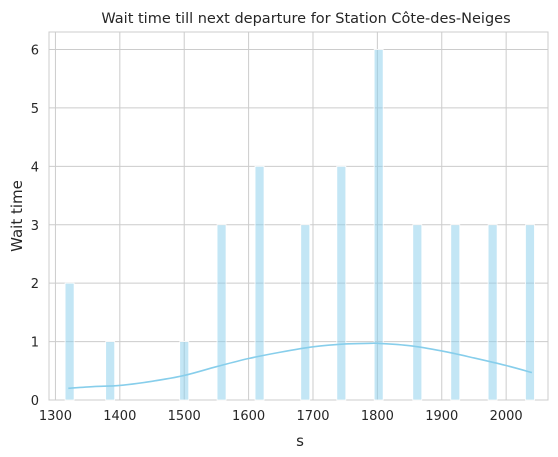 Image resolution: width=558 pixels, height=457 pixels. Describe the element at coordinates (35, 284) in the screenshot. I see `y-tick-label: 2` at that location.